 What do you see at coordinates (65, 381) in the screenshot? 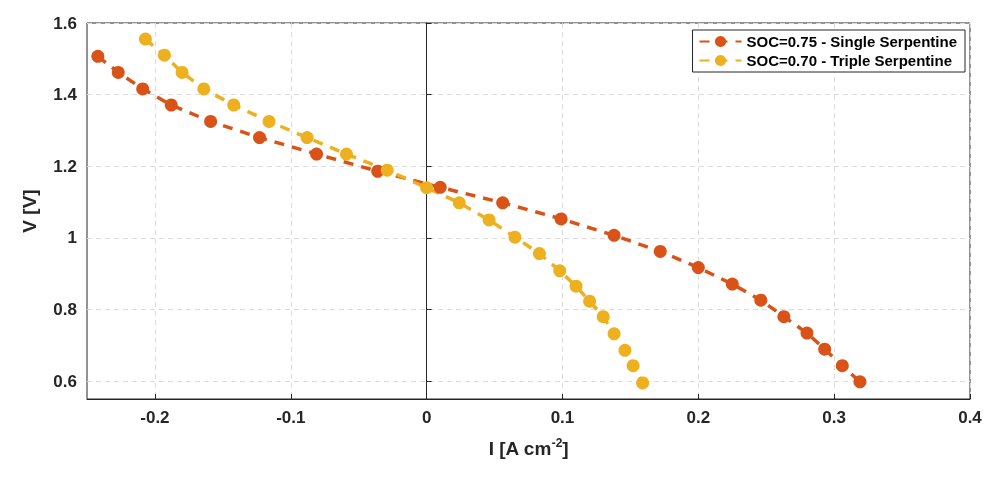
I see `y-tick-label: 0.6` at bounding box center [65, 381].